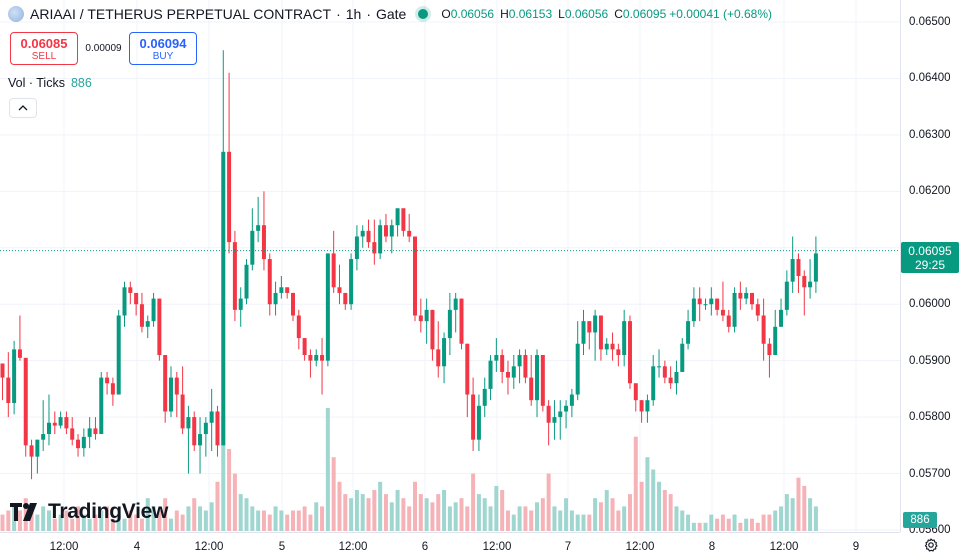 The image size is (964, 560). I want to click on market-status-icon, so click(423, 14).